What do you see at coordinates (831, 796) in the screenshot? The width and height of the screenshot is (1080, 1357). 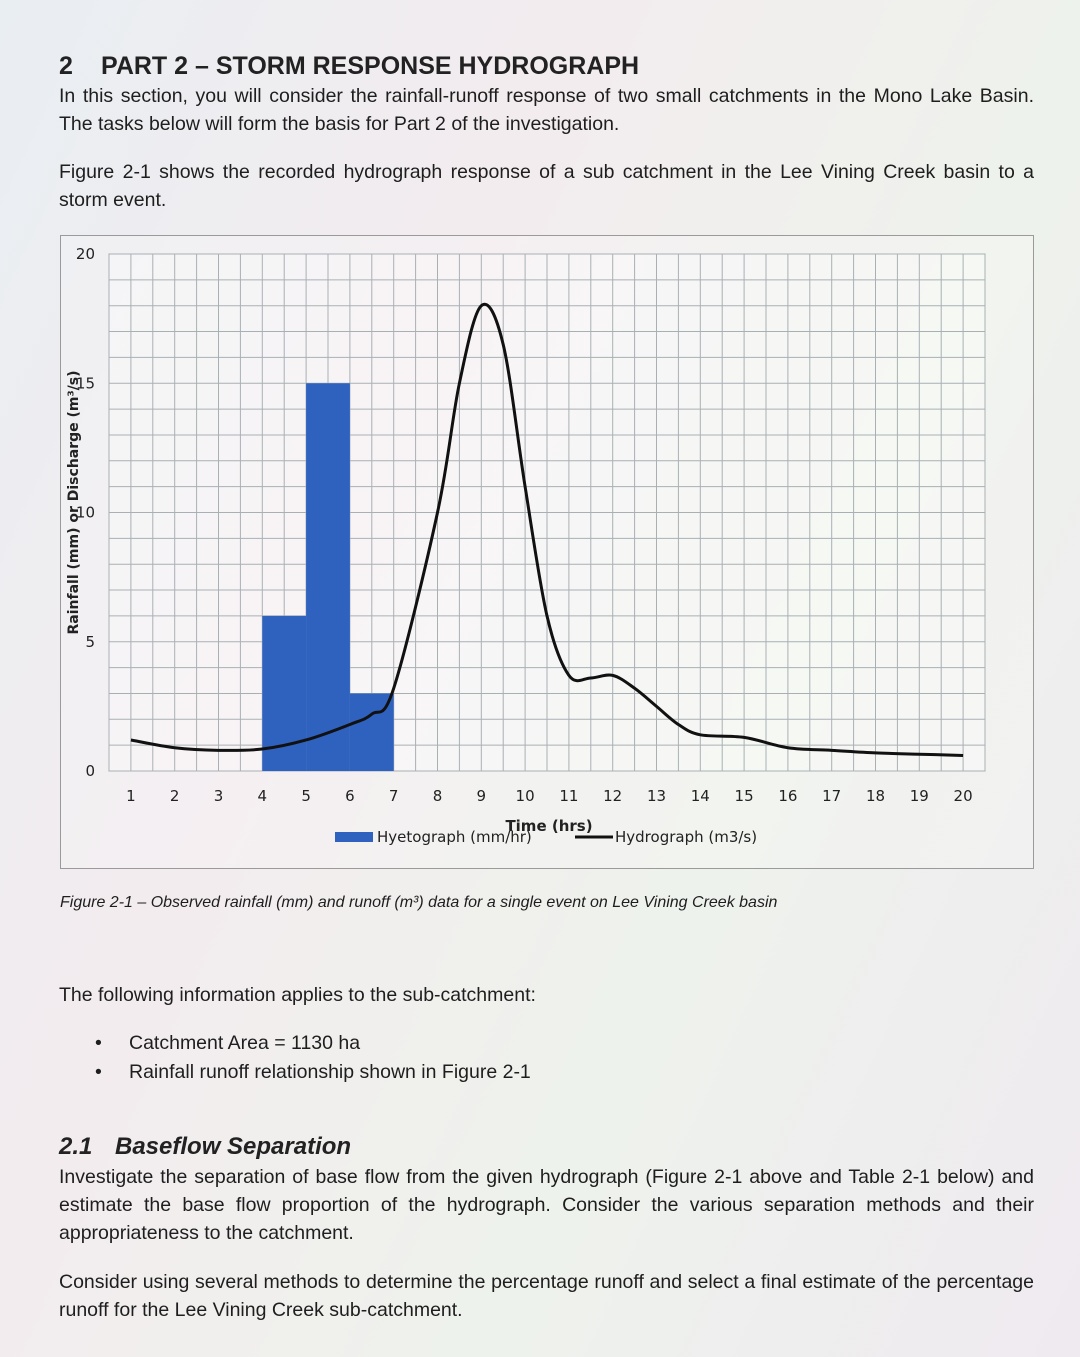 I see `x-tick-label: 17` at bounding box center [831, 796].